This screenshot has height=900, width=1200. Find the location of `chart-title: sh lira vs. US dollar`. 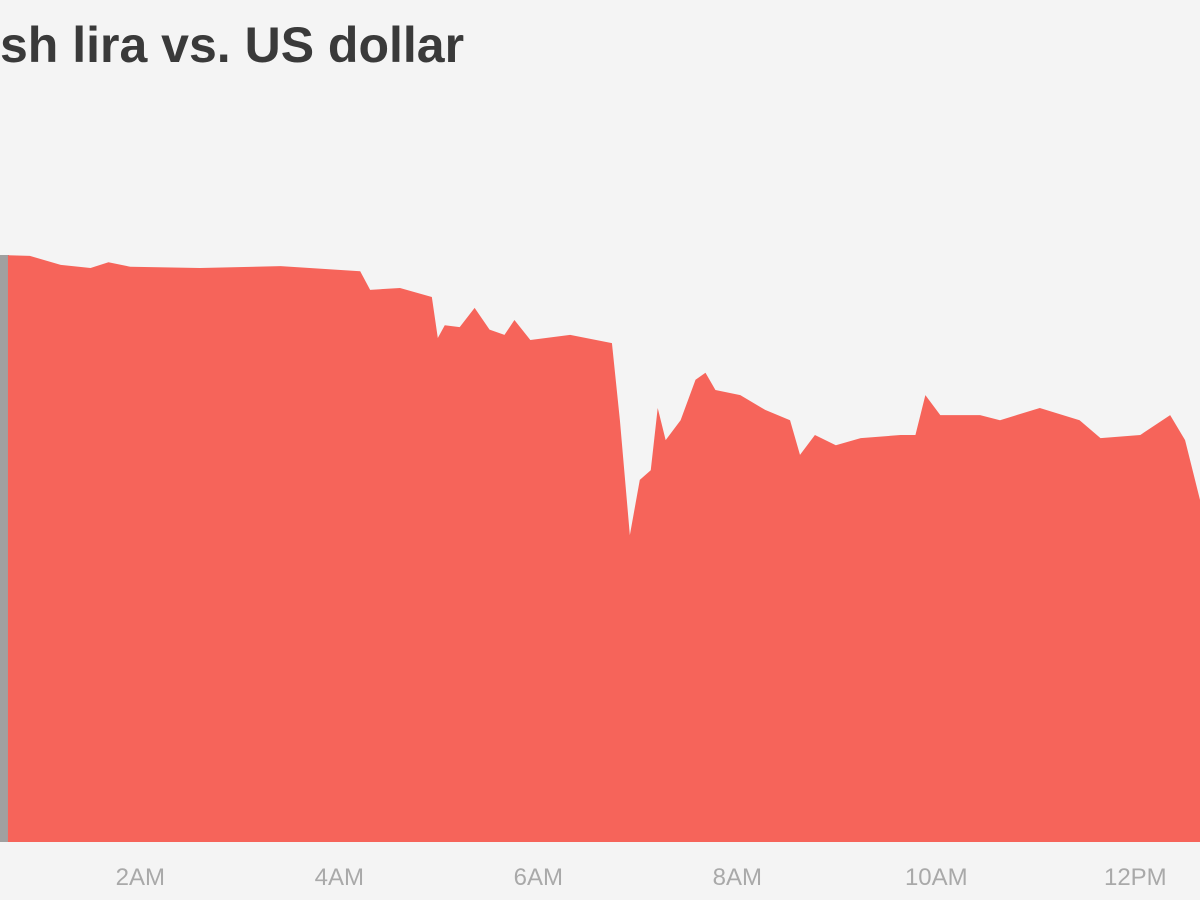

chart-title: sh lira vs. US dollar is located at coordinates (232, 45).